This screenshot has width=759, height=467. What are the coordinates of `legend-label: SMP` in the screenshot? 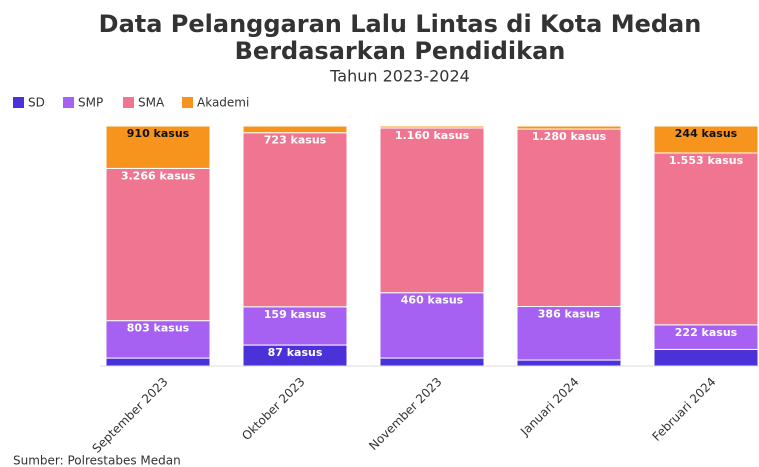 It's located at (90, 103).